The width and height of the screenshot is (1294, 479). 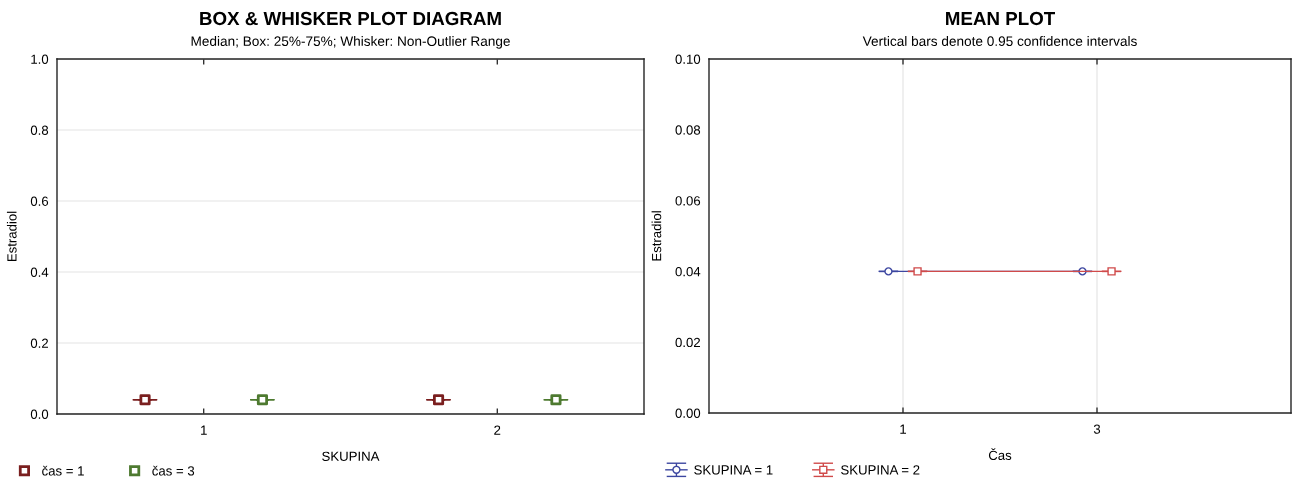 What do you see at coordinates (350, 18) in the screenshot?
I see `chart-title: BOX & WHISKER PLOT DIAGRAM` at bounding box center [350, 18].